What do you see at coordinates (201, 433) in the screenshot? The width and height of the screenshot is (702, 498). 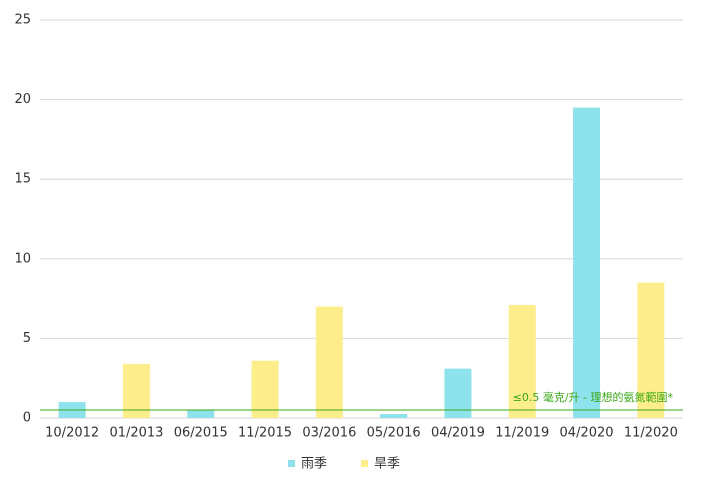 I see `x-tick-label: 06/2015` at bounding box center [201, 433].